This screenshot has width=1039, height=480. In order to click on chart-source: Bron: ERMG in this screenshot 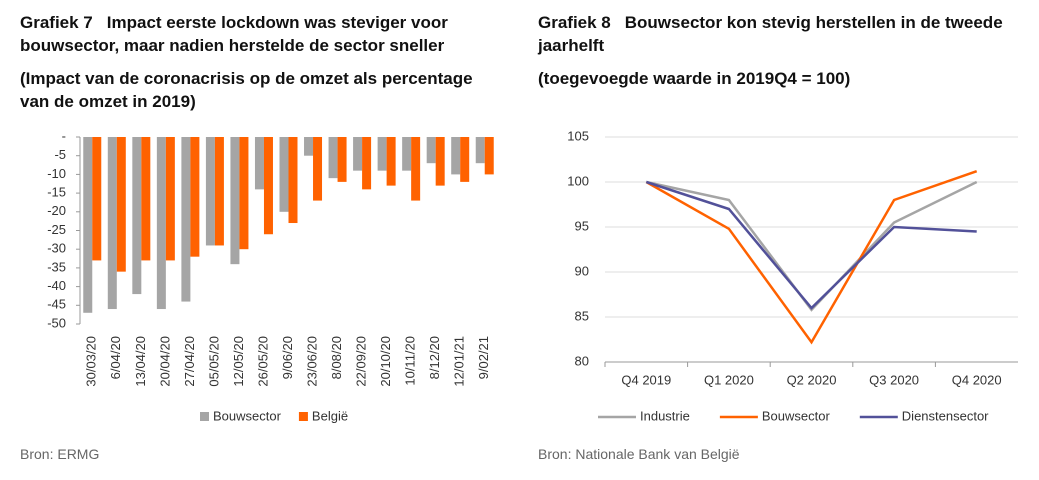, I will do `click(60, 454)`.